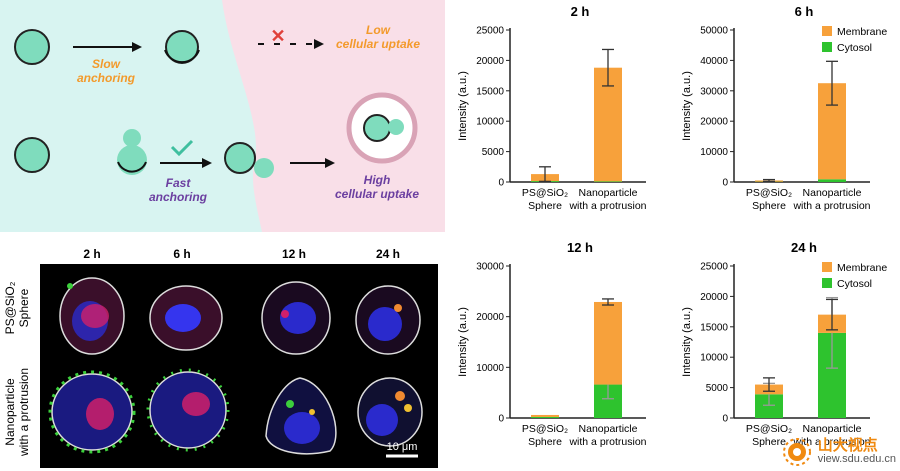  What do you see at coordinates (240, 158) in the screenshot?
I see `anchored-protrusion-particle` at bounding box center [240, 158].